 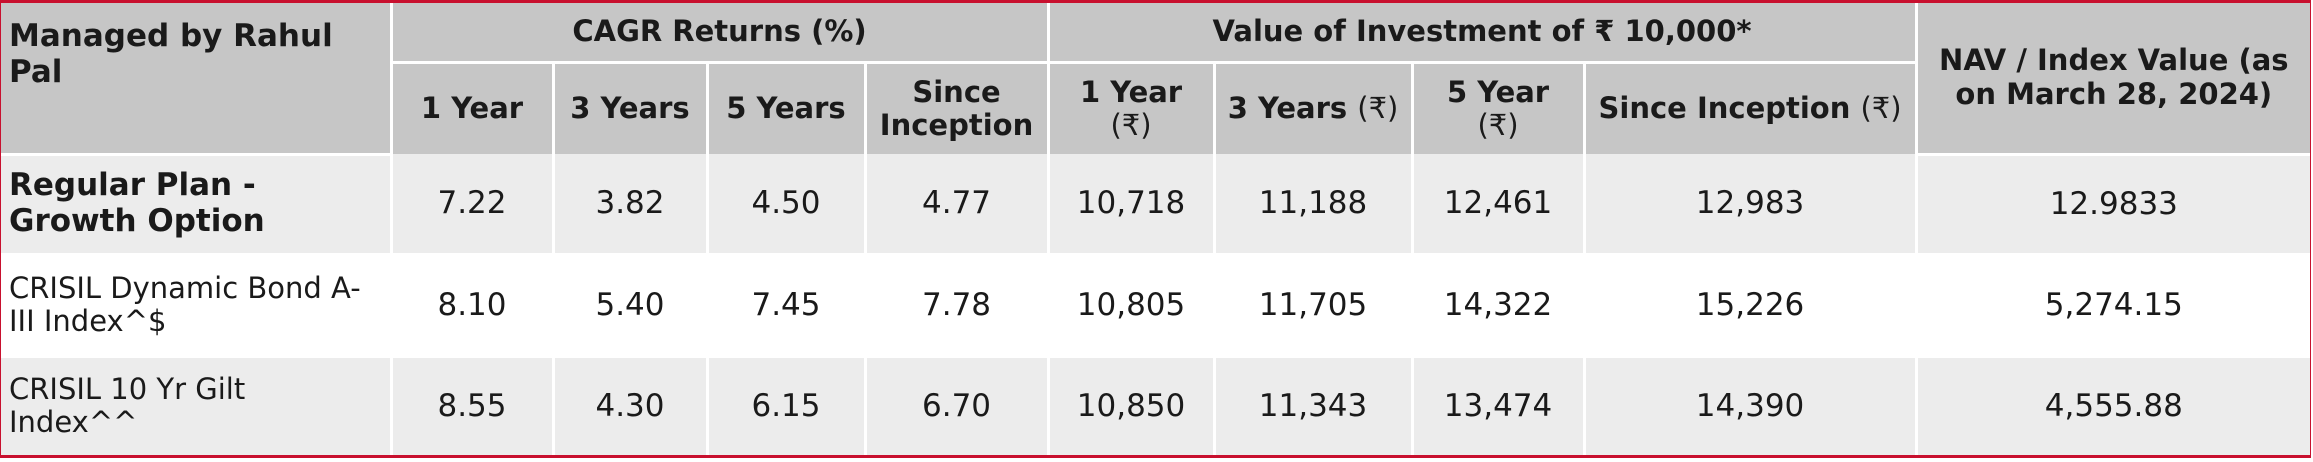 I want to click on cagr-cell: 4.77, so click(x=956, y=204).